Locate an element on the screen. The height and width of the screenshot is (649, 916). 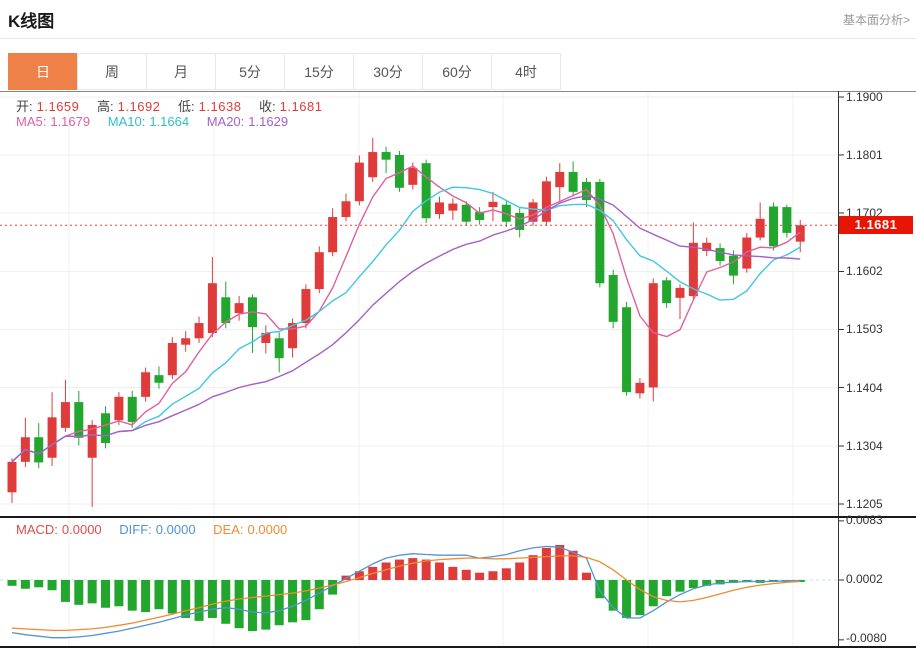
dea-label: DEA: is located at coordinates (228, 529).